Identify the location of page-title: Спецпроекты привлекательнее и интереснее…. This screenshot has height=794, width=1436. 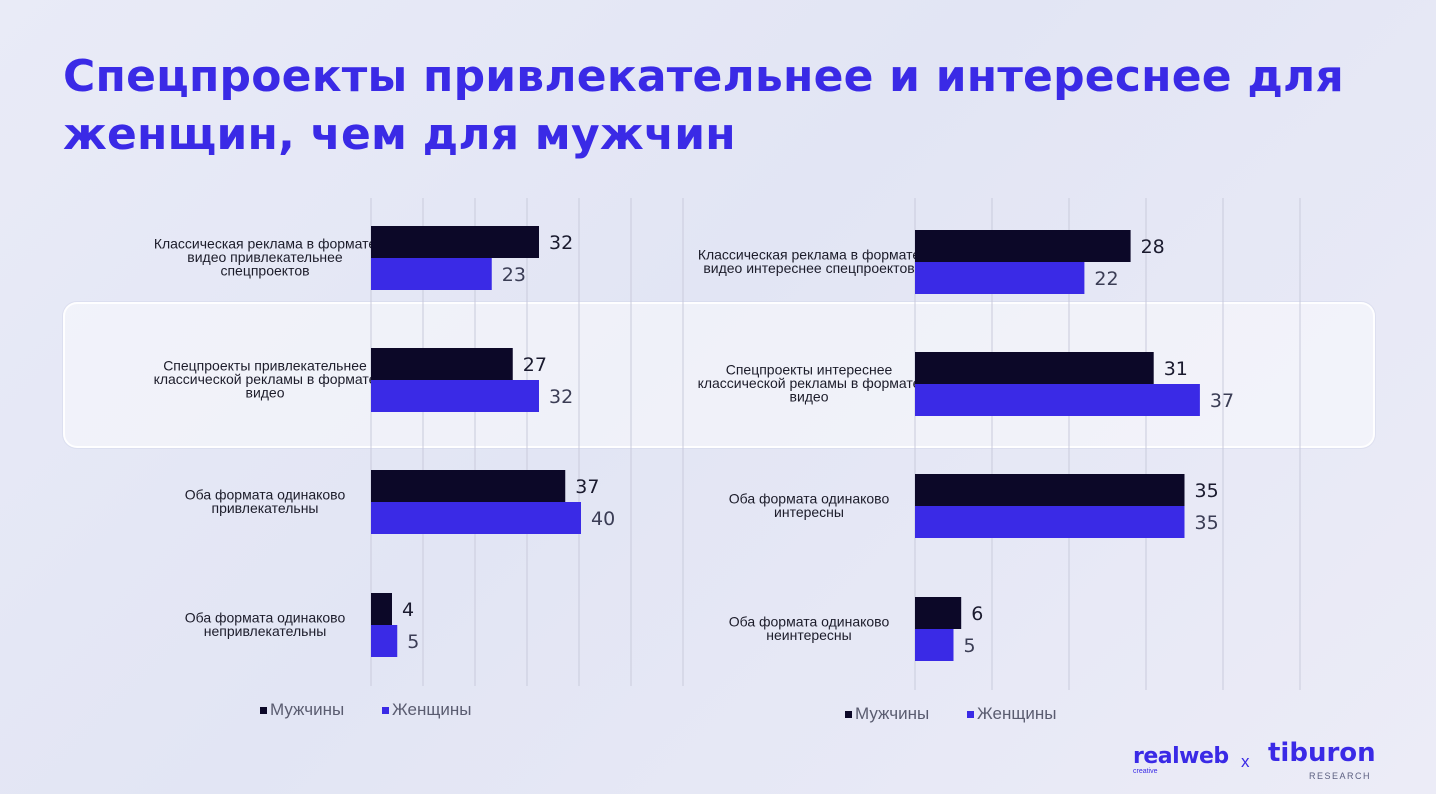
(703, 105).